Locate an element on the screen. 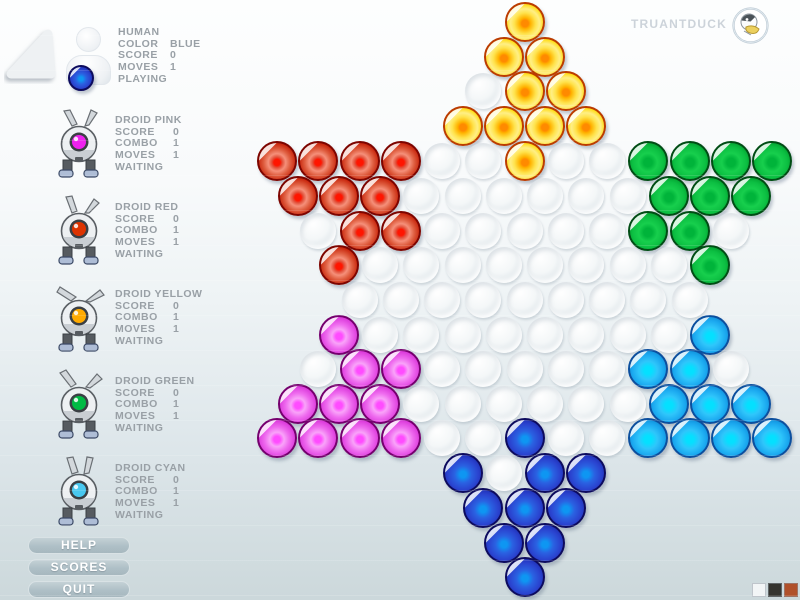 Image resolution: width=800 pixels, height=600 pixels. black-swatch-button is located at coordinates (775, 590).